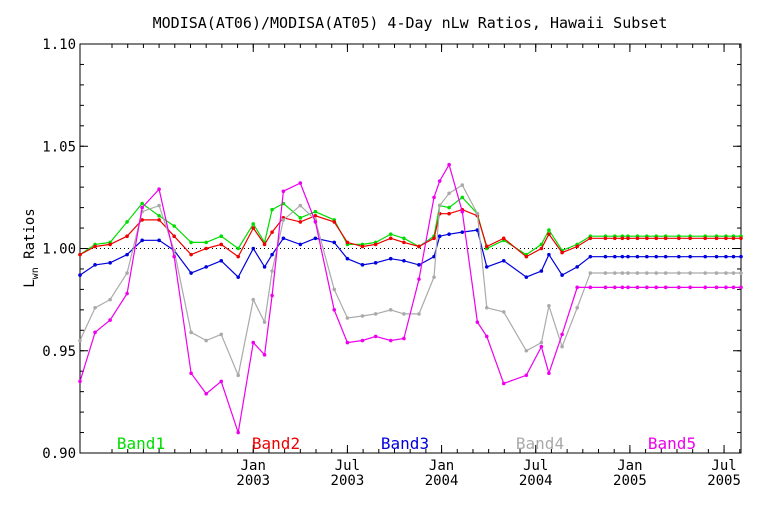 The height and width of the screenshot is (512, 768). I want to click on y-tick-label: 1.05, so click(59, 147).